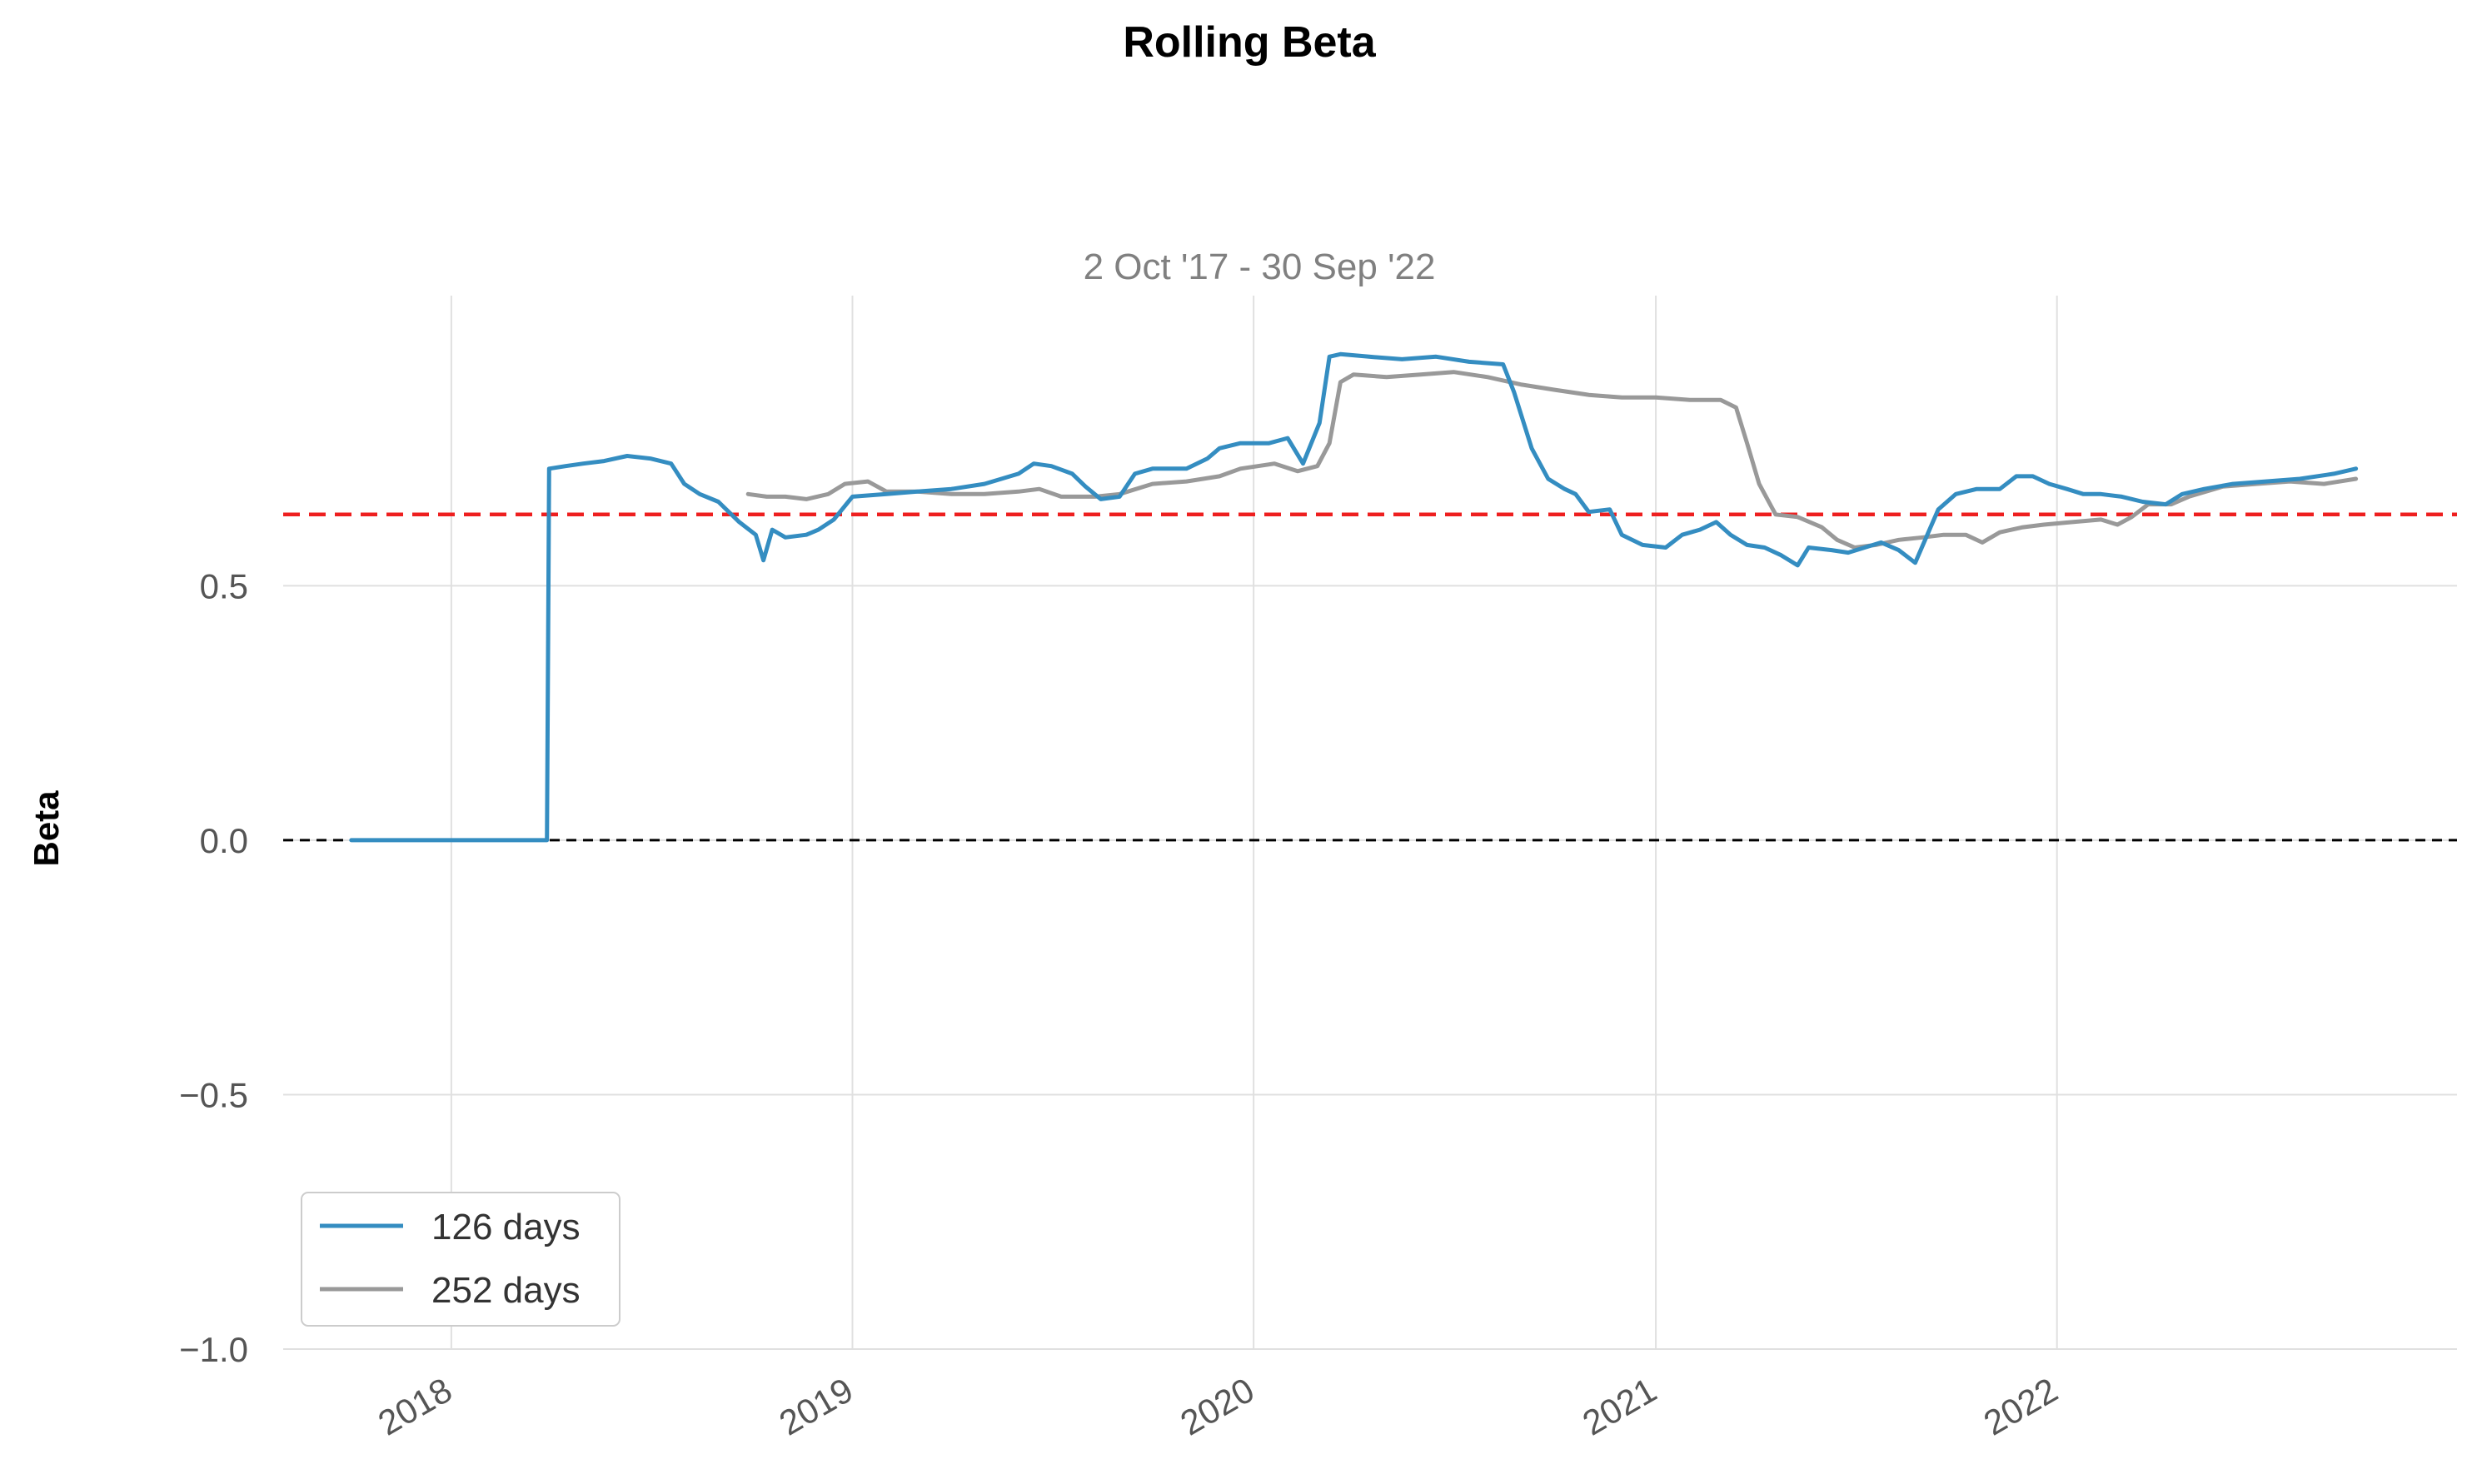 Image resolution: width=2472 pixels, height=1484 pixels. I want to click on chart-title: Rolling Beta, so click(1249, 42).